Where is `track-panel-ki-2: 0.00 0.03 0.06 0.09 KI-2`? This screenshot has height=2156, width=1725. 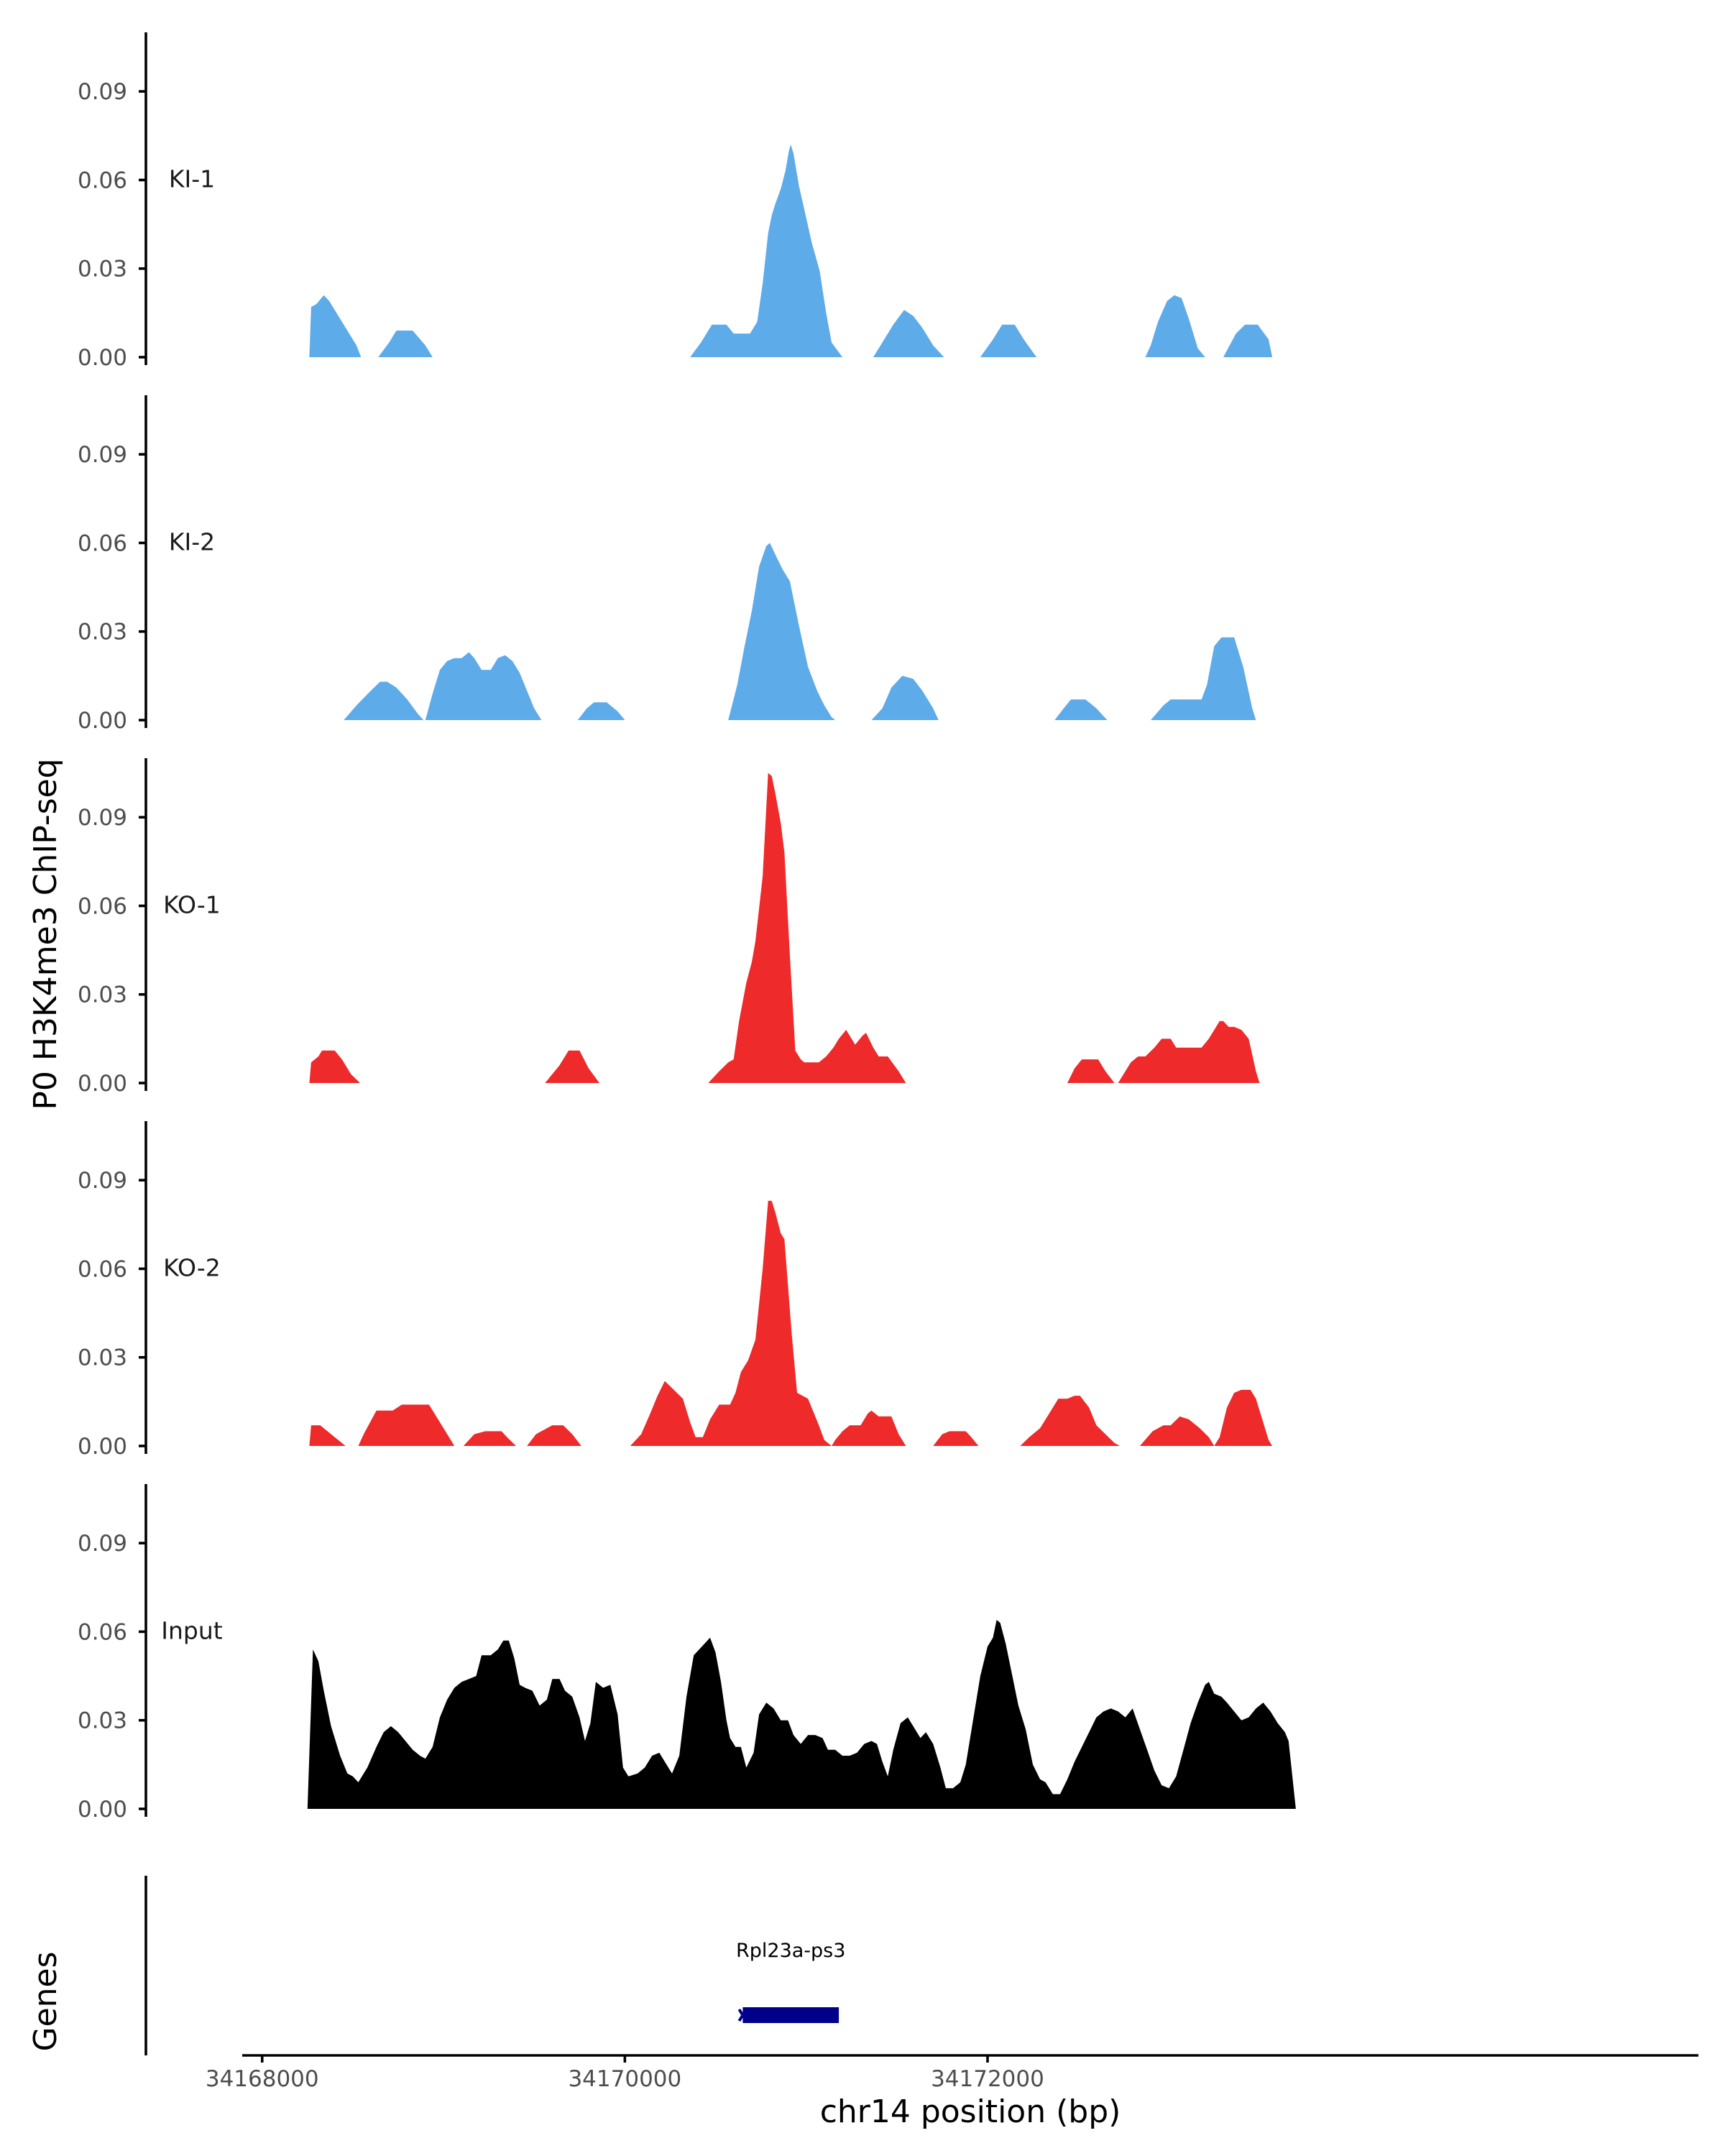 track-panel-ki-2: 0.00 0.03 0.06 0.09 KI-2 is located at coordinates (667, 565).